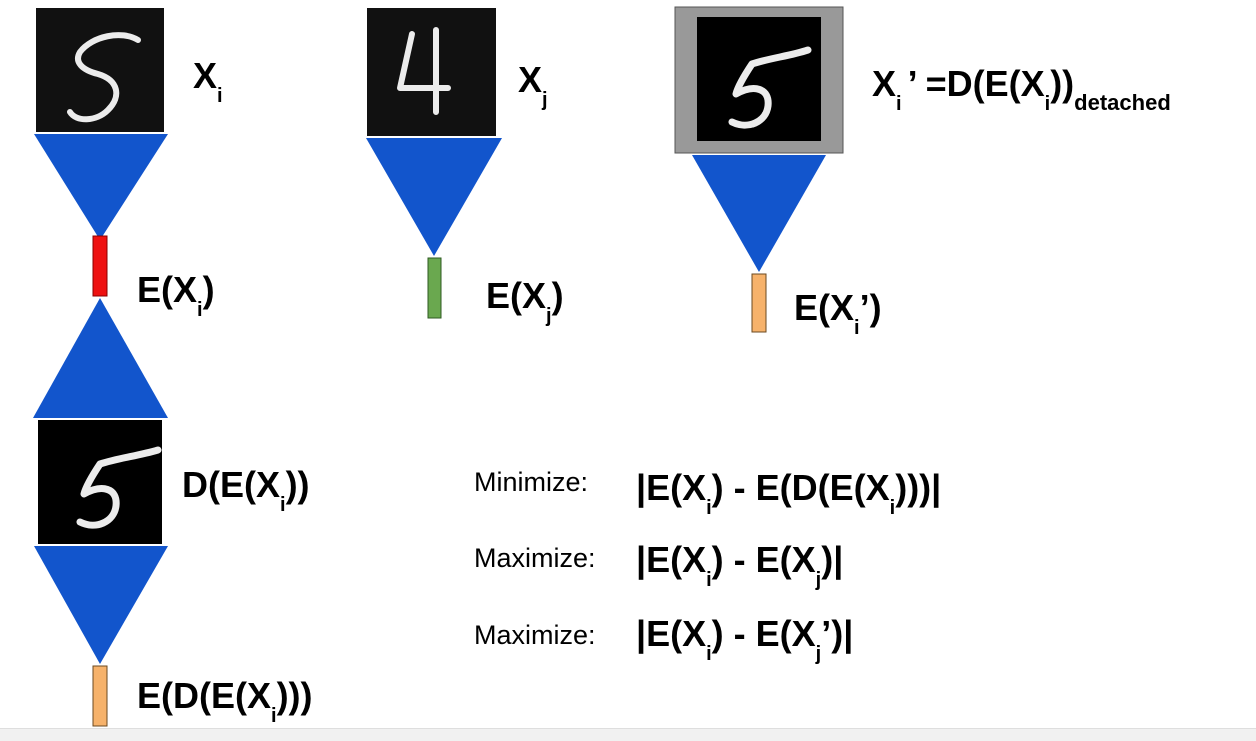 Image resolution: width=1256 pixels, height=741 pixels. I want to click on label-e-xi-prime: E(Xi’), so click(838, 313).